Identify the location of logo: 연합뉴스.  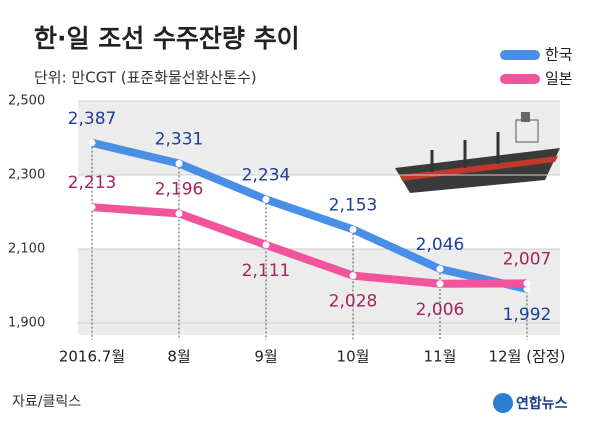
(542, 403).